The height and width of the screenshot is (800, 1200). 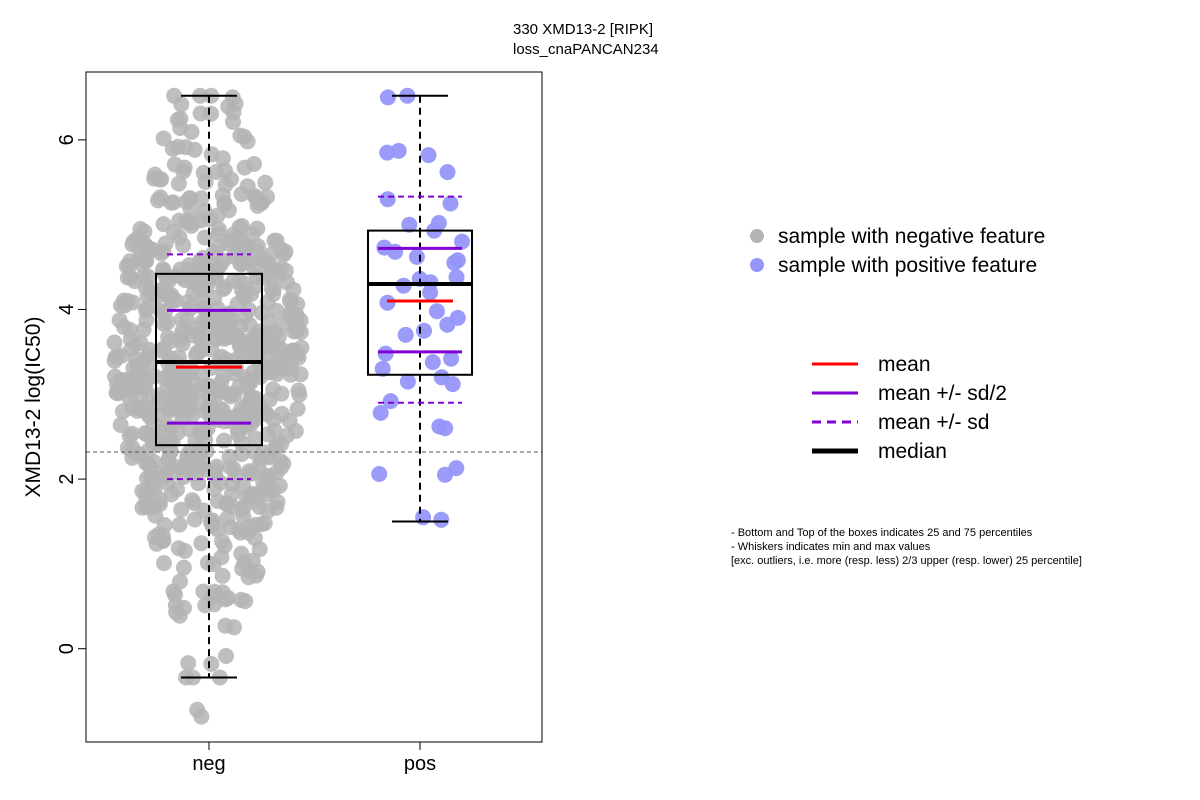 I want to click on legend-line-label: mean +/- sd/2, so click(x=942, y=393).